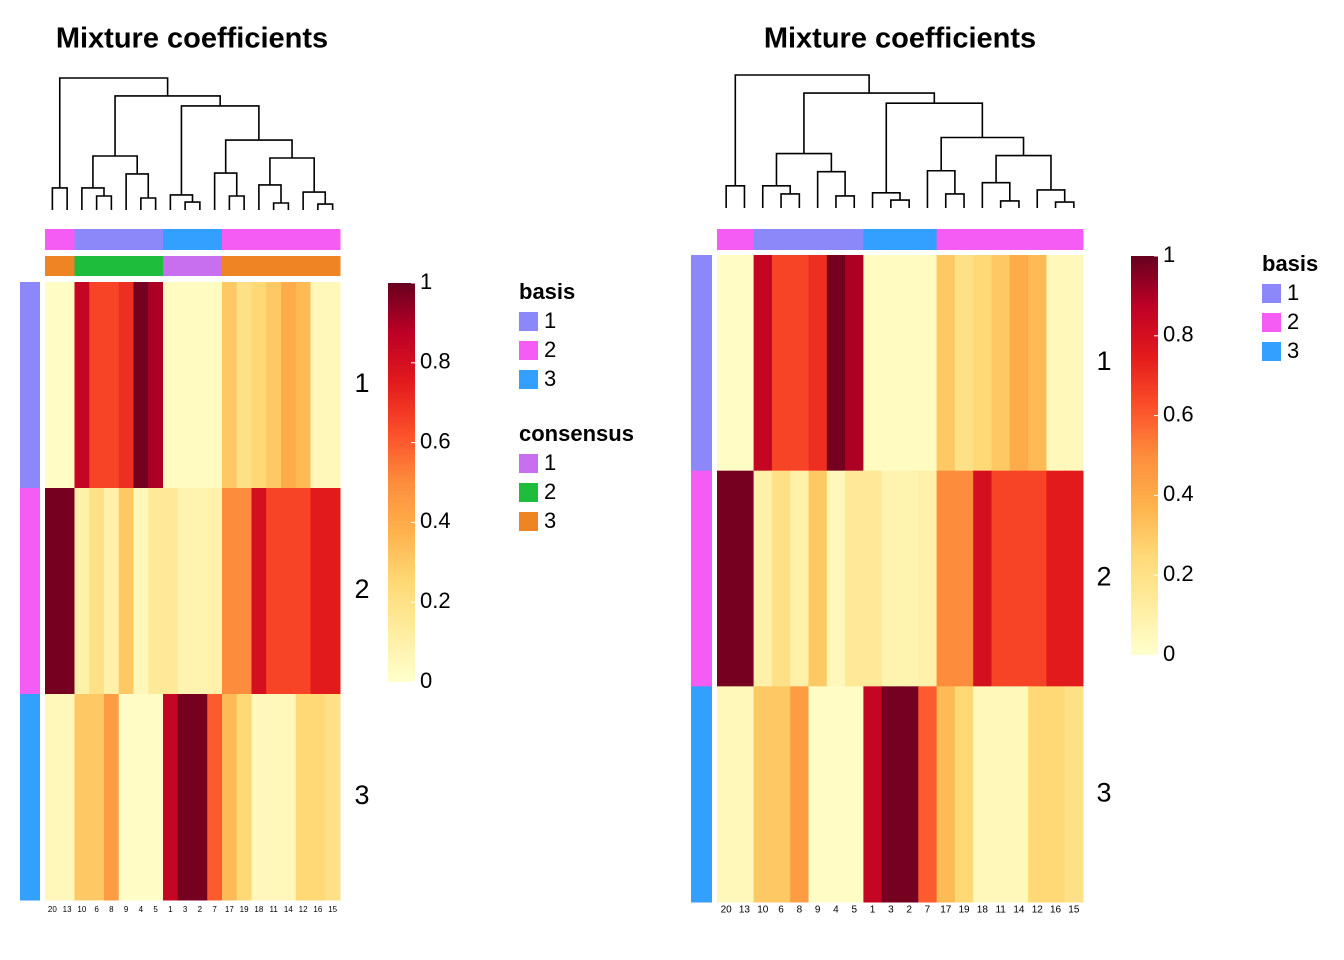  Describe the element at coordinates (1178, 334) in the screenshot. I see `colorbar-tick-label: 0.8` at that location.